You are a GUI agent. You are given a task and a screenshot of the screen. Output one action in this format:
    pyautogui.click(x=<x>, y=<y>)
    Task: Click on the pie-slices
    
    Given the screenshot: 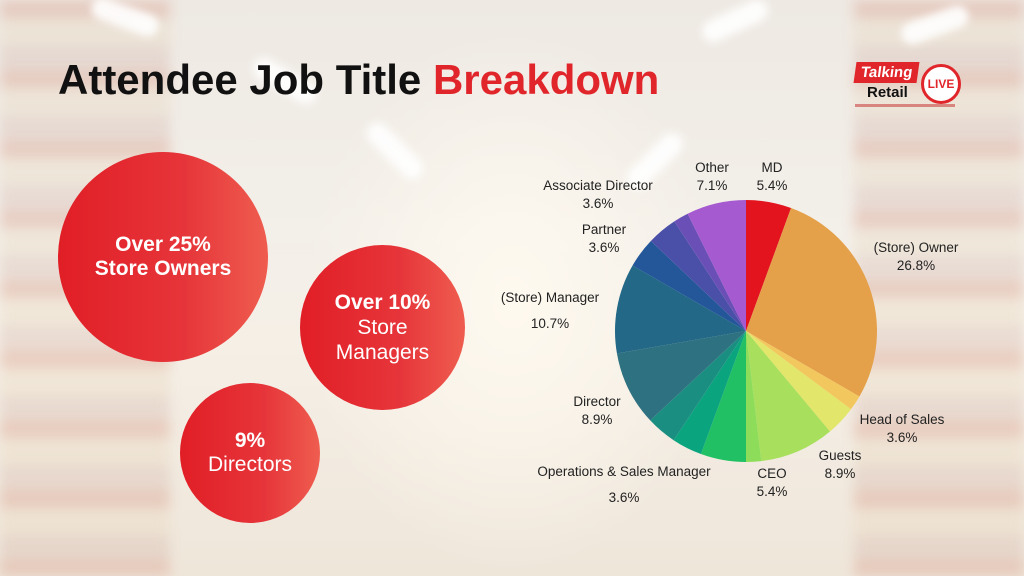 What is the action you would take?
    pyautogui.click(x=746, y=331)
    